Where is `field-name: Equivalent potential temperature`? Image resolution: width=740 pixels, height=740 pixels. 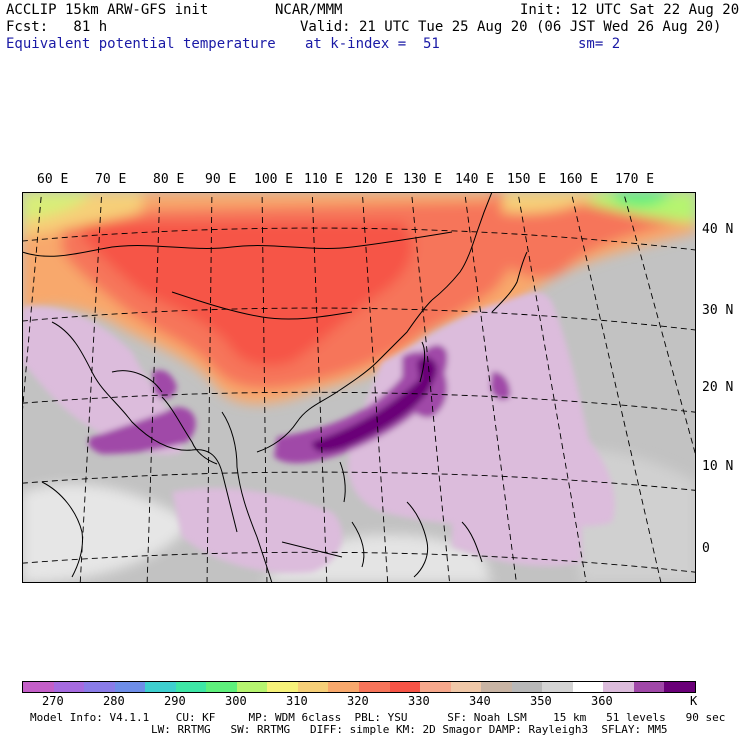
field-name: Equivalent potential temperature is located at coordinates (141, 44).